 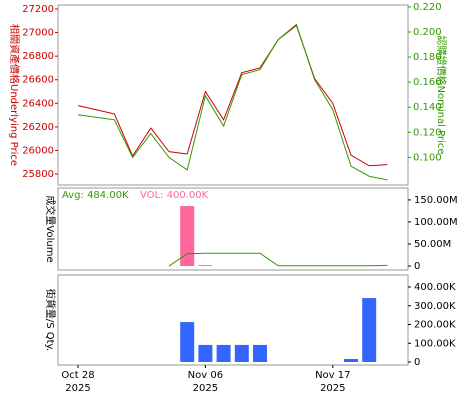 What do you see at coordinates (435, 325) in the screenshot?
I see `y-tick-label: 200.00K` at bounding box center [435, 325].